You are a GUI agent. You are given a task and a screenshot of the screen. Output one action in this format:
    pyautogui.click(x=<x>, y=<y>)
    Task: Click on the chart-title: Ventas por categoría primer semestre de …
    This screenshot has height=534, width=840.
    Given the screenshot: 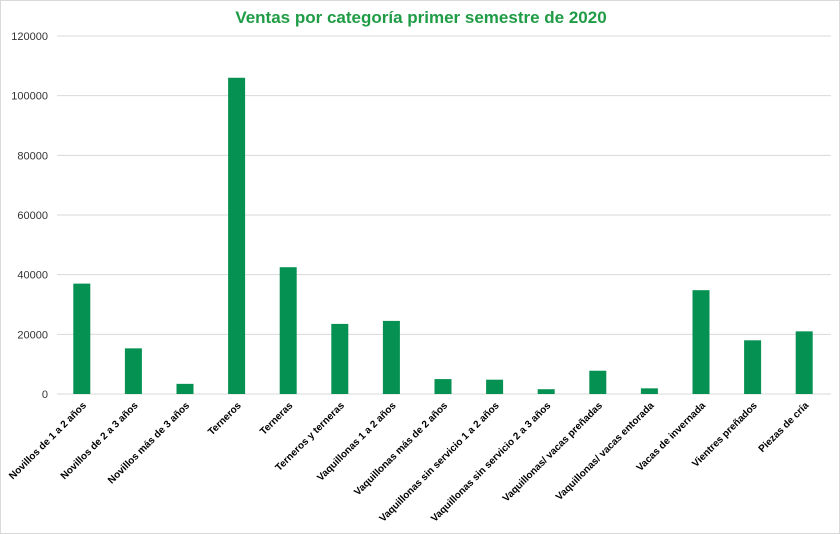 What is the action you would take?
    pyautogui.click(x=420, y=17)
    